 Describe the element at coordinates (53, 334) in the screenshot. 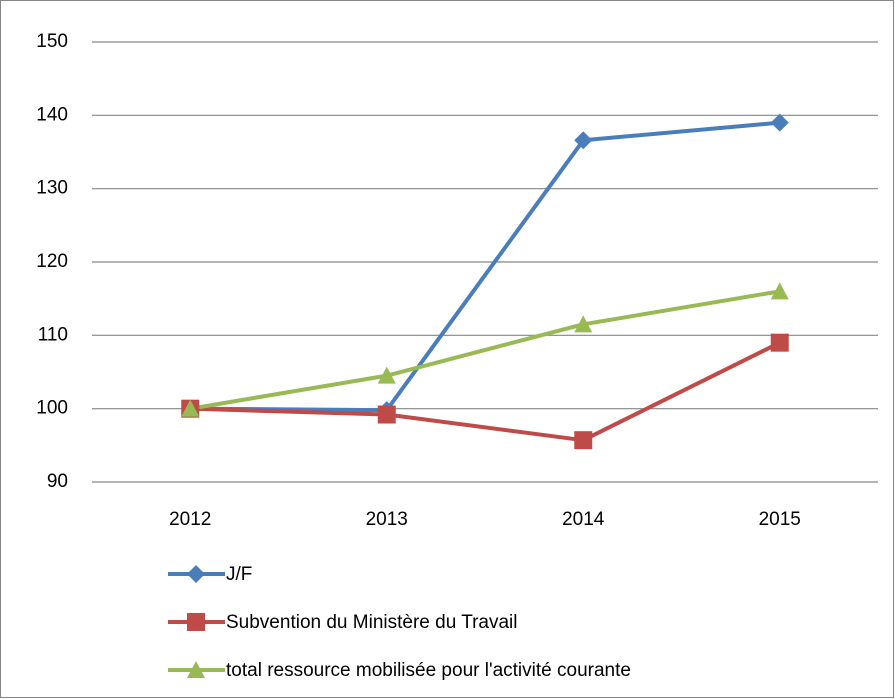

I see `y-tick-label: 110` at that location.